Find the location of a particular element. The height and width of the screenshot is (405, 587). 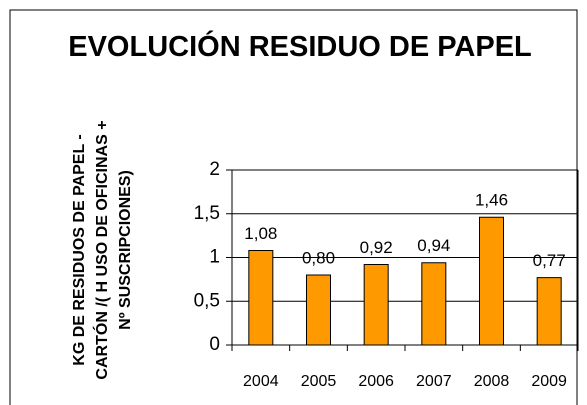

x-tick-label: 2009 is located at coordinates (549, 381).